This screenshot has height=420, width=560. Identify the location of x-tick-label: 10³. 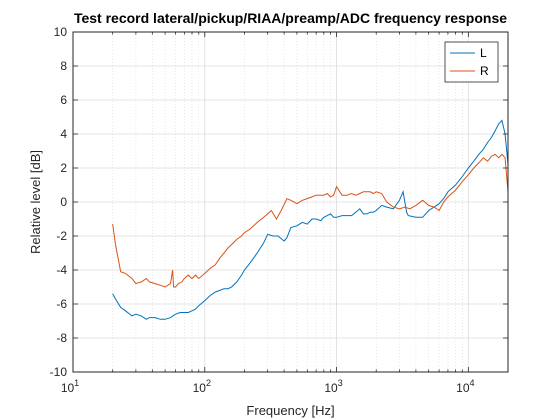
(333, 386).